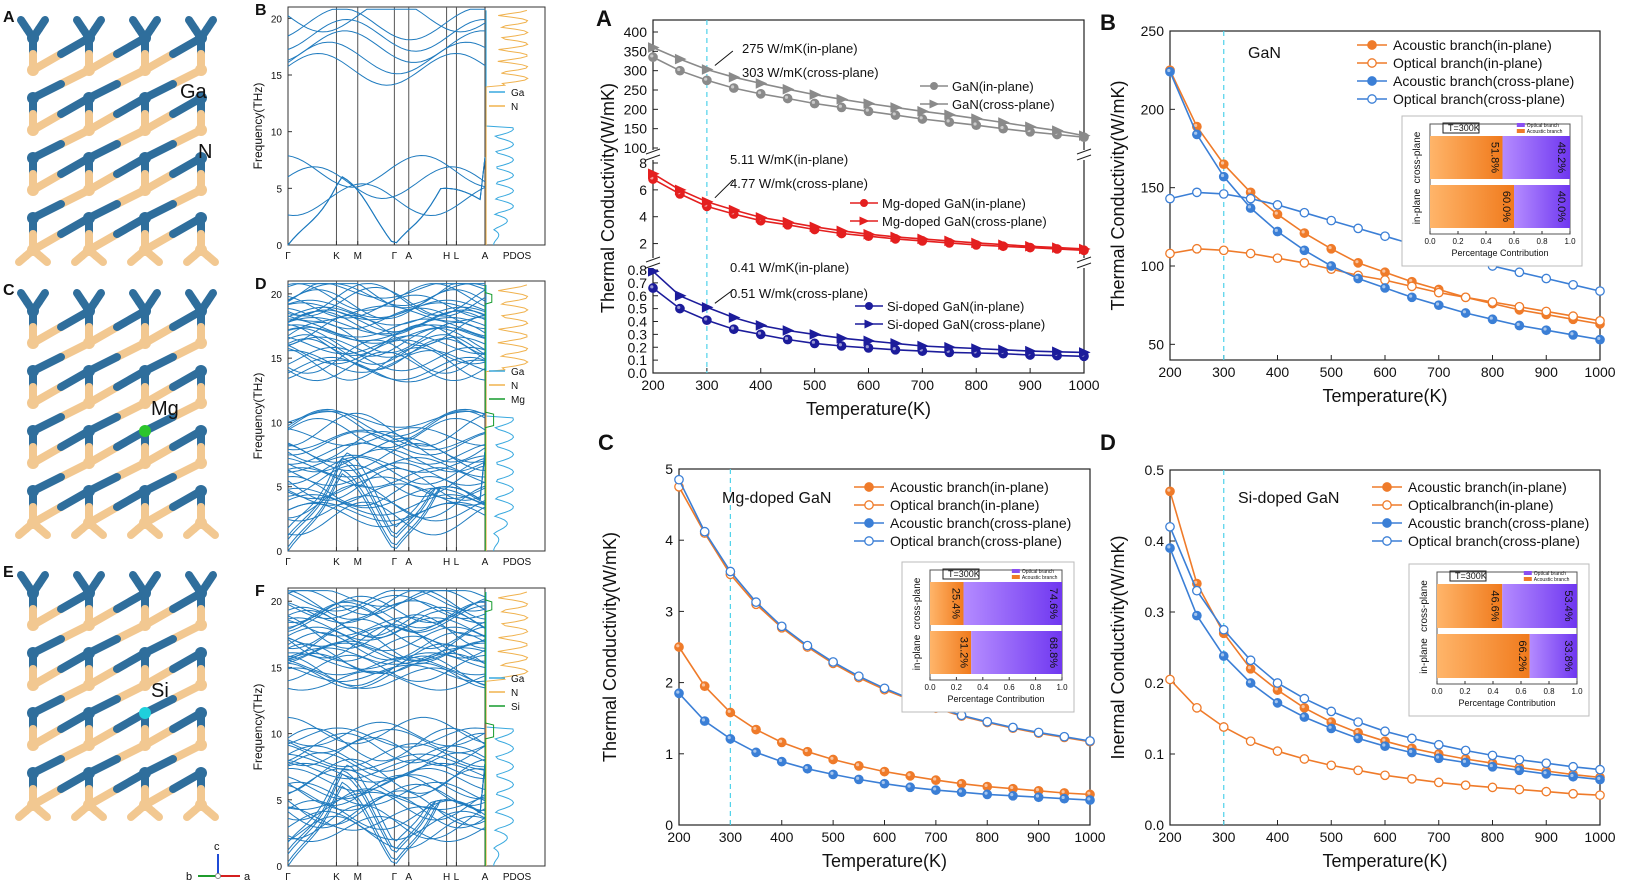 The image size is (1627, 886). Describe the element at coordinates (1153, 31) in the screenshot. I see `y-tick-label: 250` at that location.